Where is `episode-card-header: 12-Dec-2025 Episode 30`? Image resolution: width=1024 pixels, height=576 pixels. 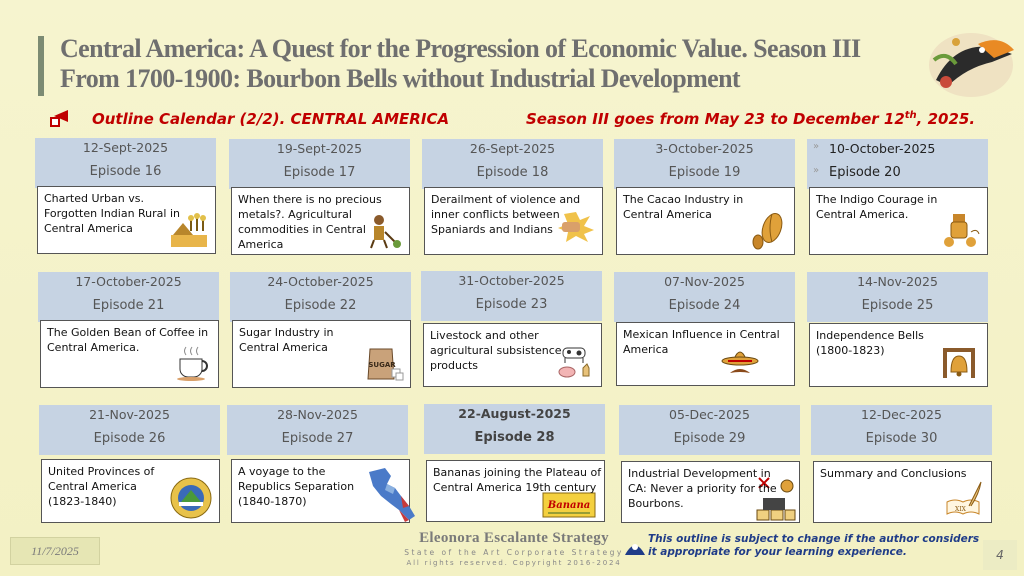
episode-card-header: 12-Dec-2025 Episode 30 is located at coordinates (901, 430).